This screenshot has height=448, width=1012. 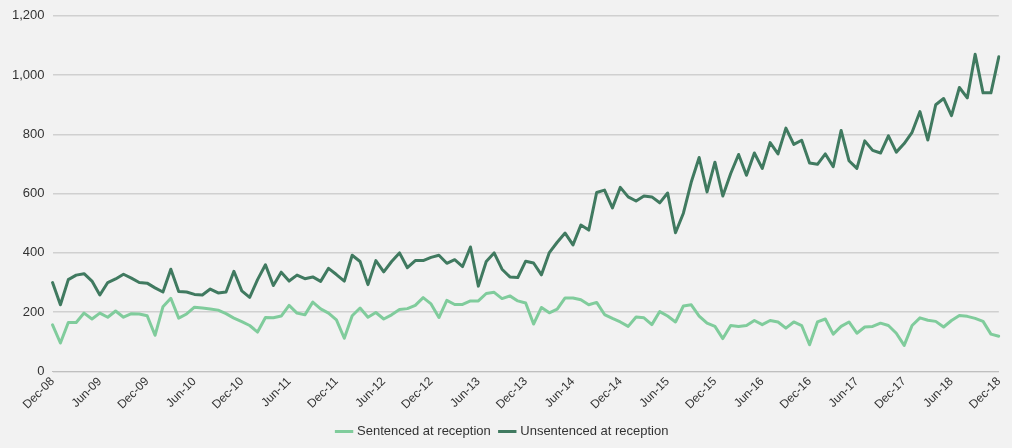 What do you see at coordinates (594, 431) in the screenshot?
I see `legend-label: Unsentenced at reception` at bounding box center [594, 431].